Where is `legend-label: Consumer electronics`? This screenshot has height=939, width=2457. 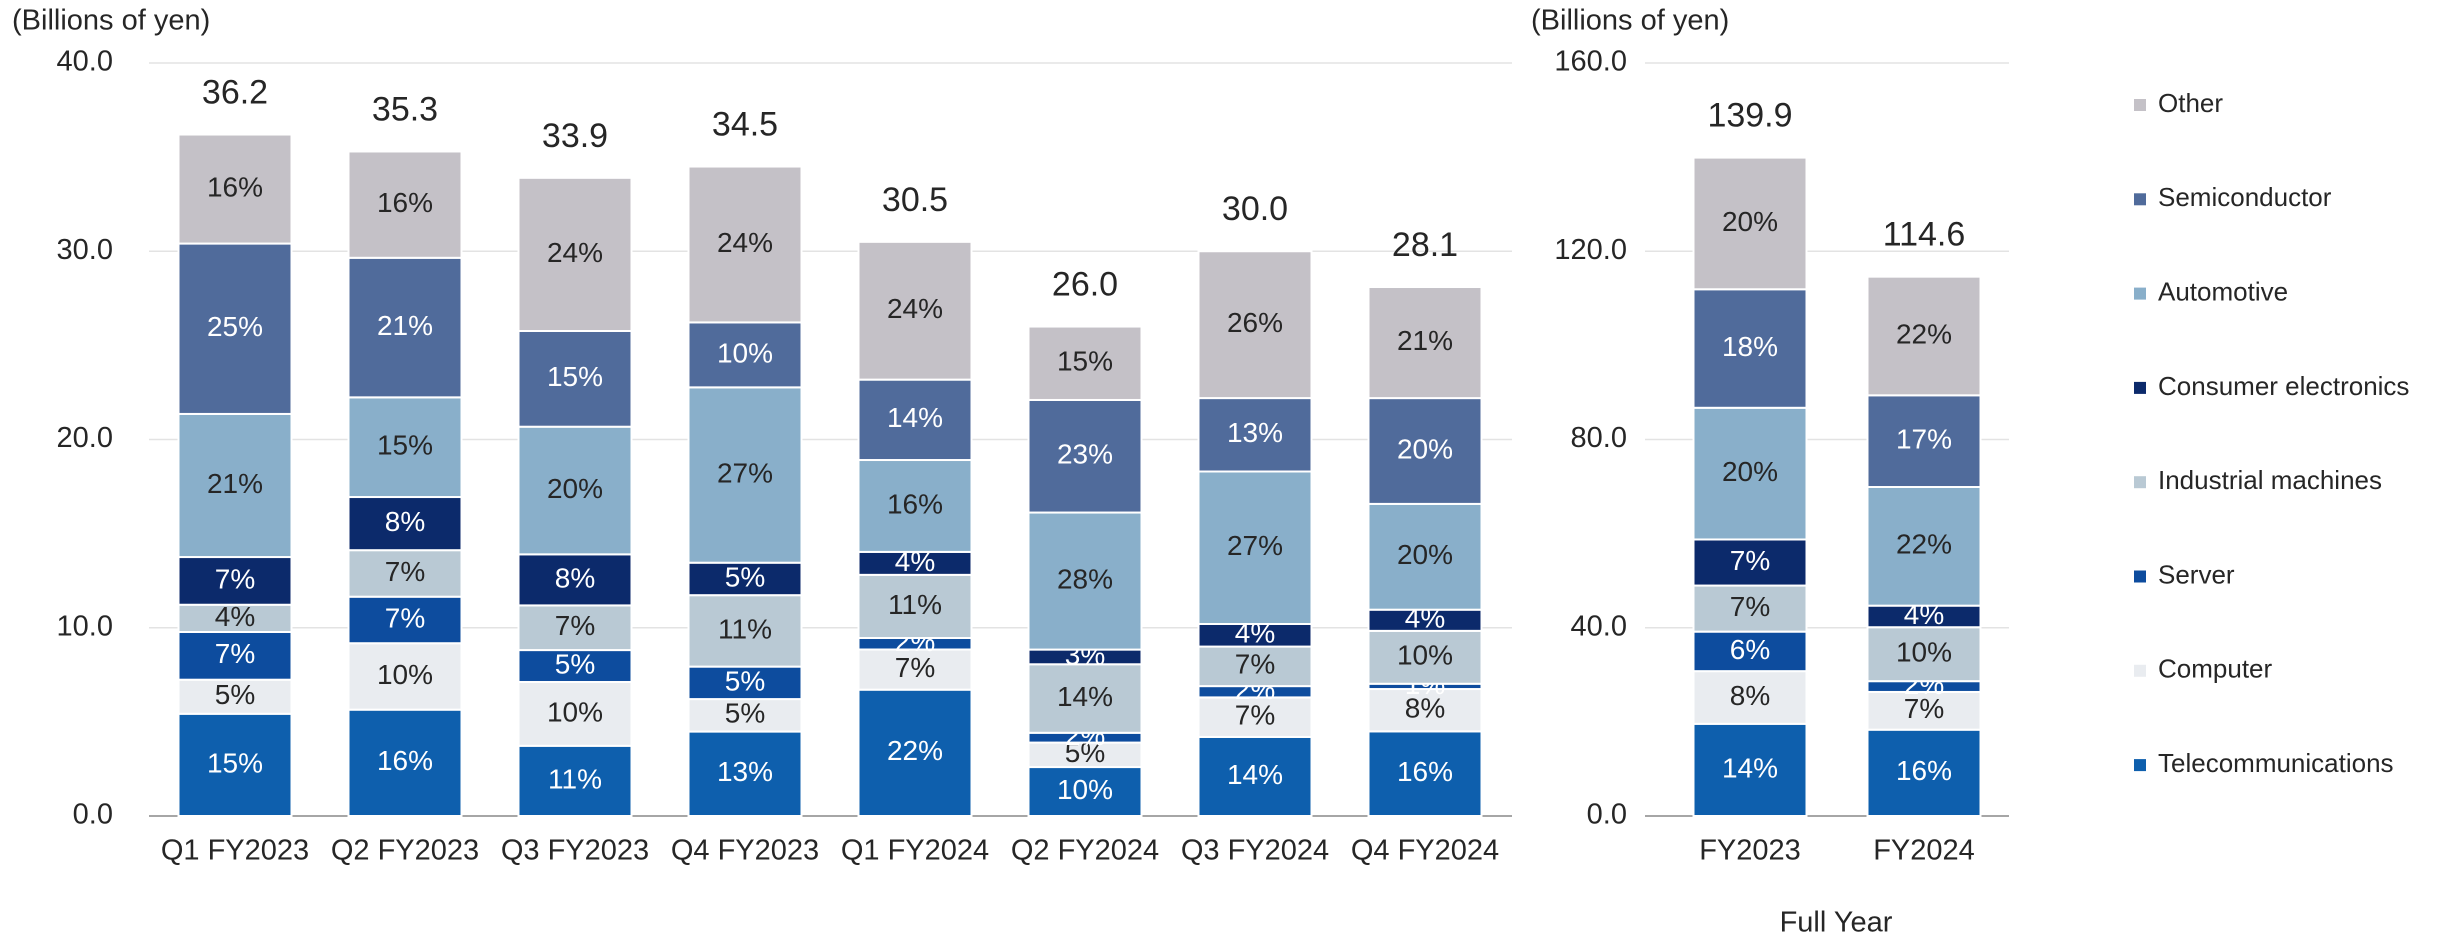 legend-label: Consumer electronics is located at coordinates (2283, 386).